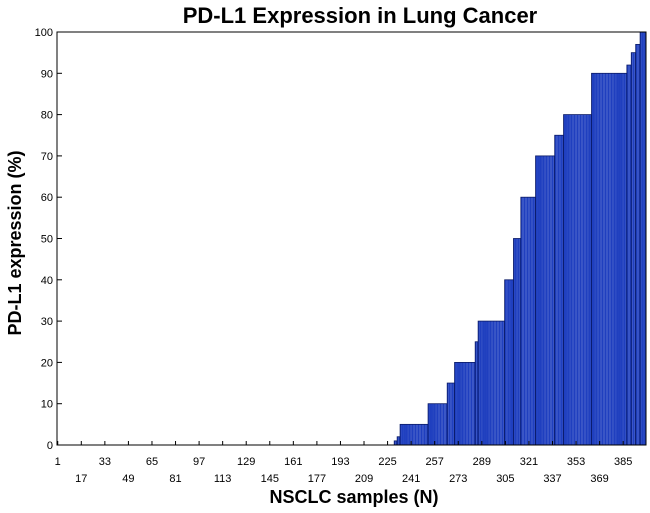  Describe the element at coordinates (47, 405) in the screenshot. I see `y-tick-label: 10` at that location.